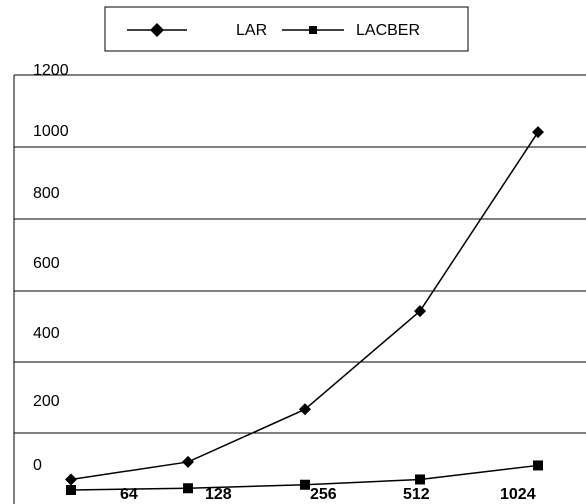 This screenshot has width=586, height=504. I want to click on x-category-label: 512, so click(416, 494).